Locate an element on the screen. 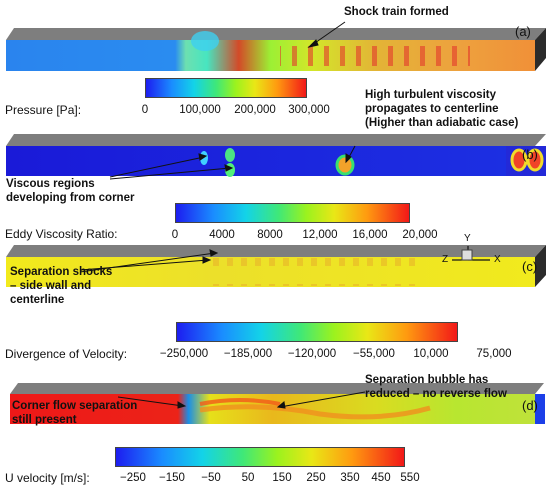 The width and height of the screenshot is (550, 492). annotation-line: propagates to centerline is located at coordinates (432, 109).